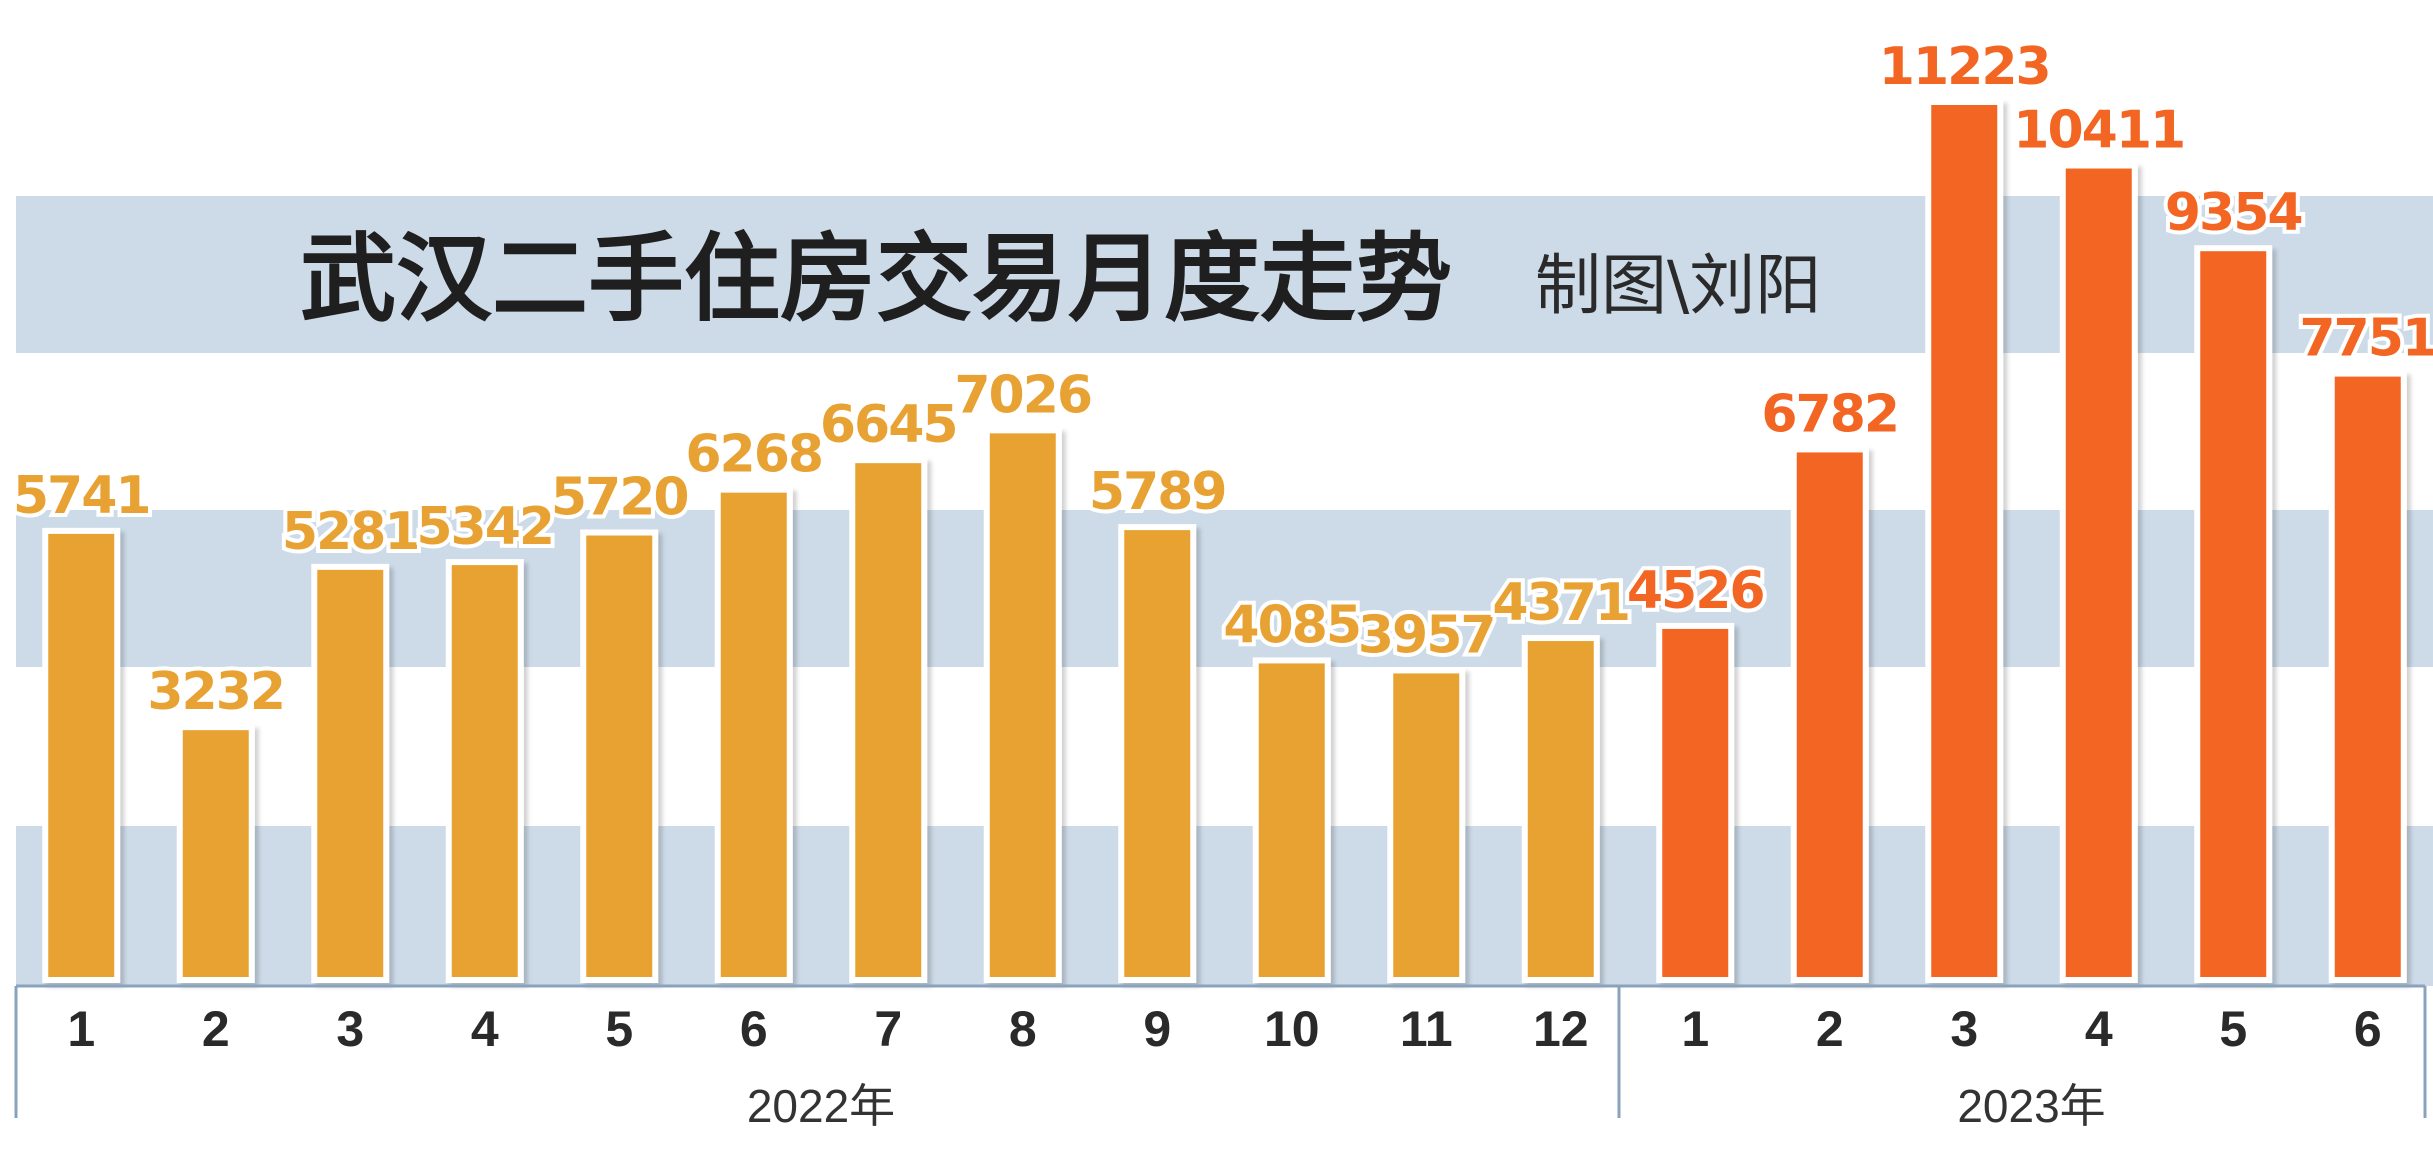 The height and width of the screenshot is (1155, 2433). Describe the element at coordinates (1157, 753) in the screenshot. I see `bar-2022年-9` at that location.